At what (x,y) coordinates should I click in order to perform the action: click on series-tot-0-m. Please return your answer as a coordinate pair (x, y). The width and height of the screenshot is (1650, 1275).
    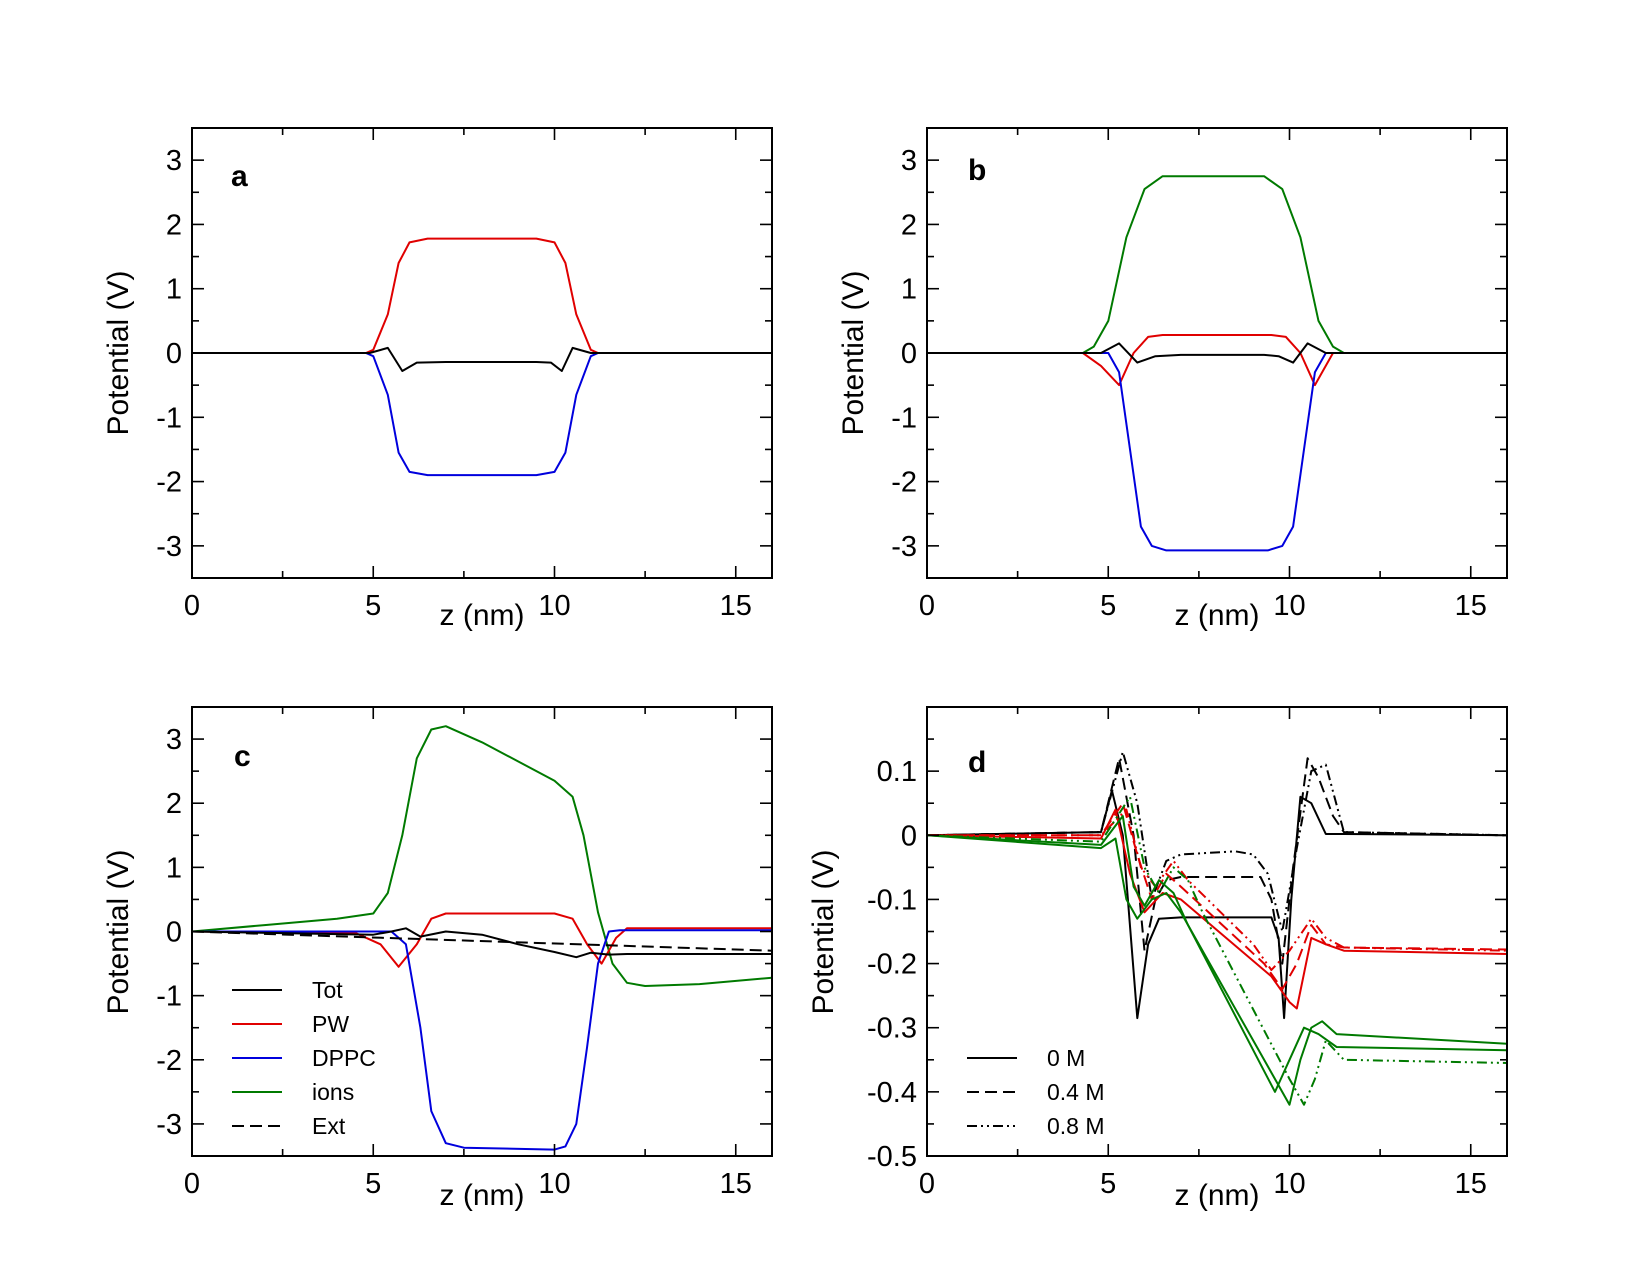
    Looking at the image, I should click on (1217, 904).